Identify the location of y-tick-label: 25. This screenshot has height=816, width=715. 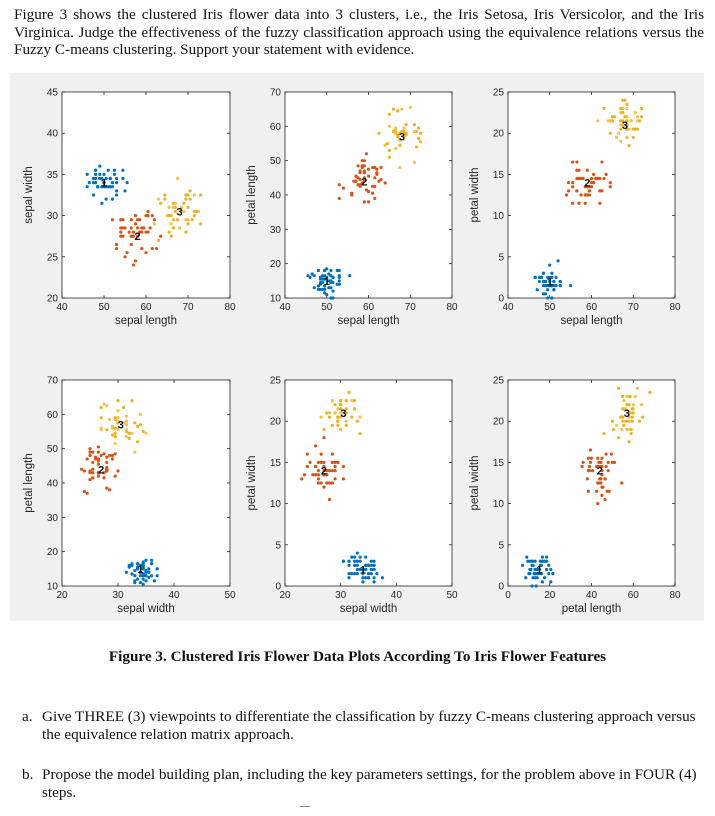
(276, 381).